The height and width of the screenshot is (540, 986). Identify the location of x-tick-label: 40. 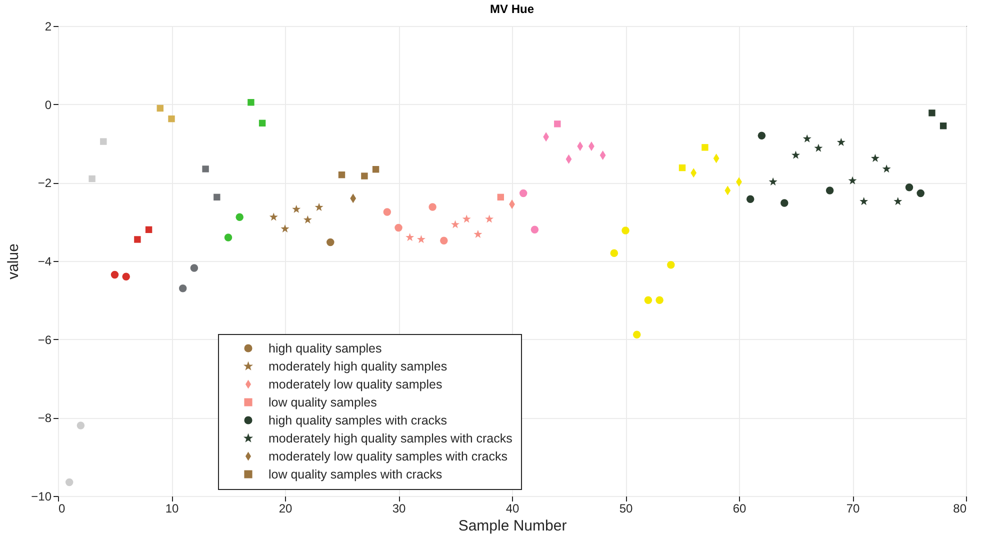
(513, 509).